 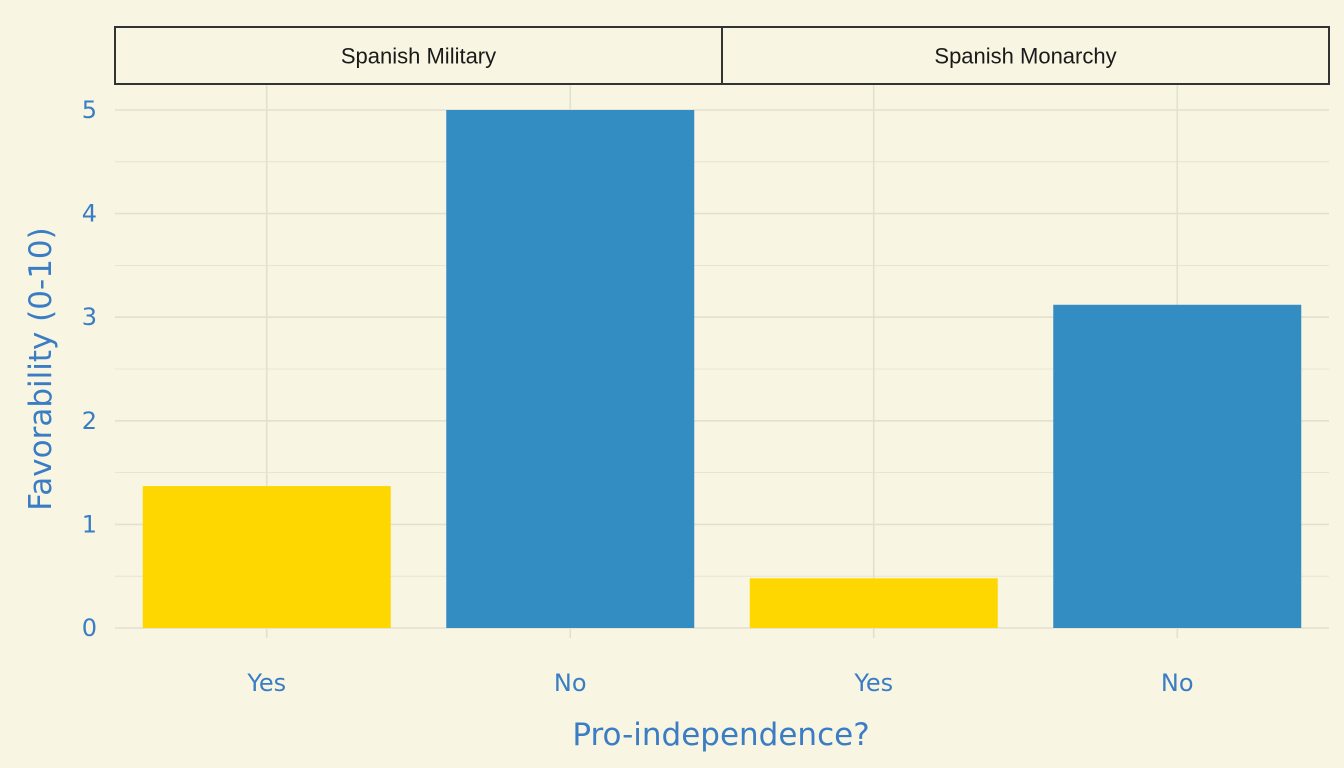 I want to click on y-axis-ticks: 0 1 2 3 4 5, so click(x=89, y=369).